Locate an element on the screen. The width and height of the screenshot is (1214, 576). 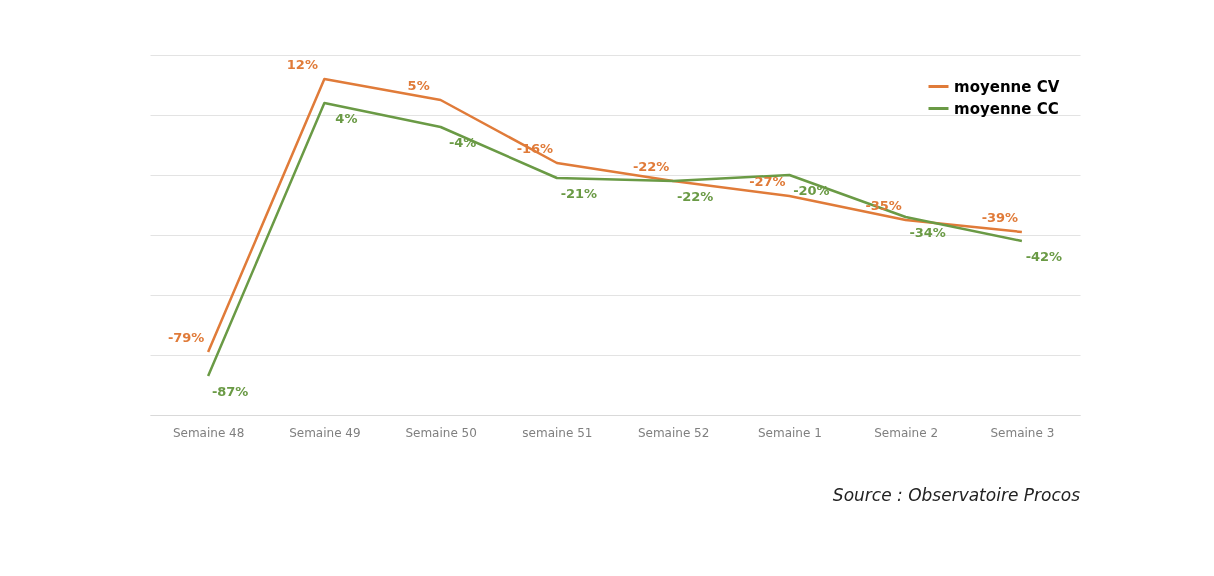
source-note: Source : Observatoire Procos is located at coordinates (956, 495).